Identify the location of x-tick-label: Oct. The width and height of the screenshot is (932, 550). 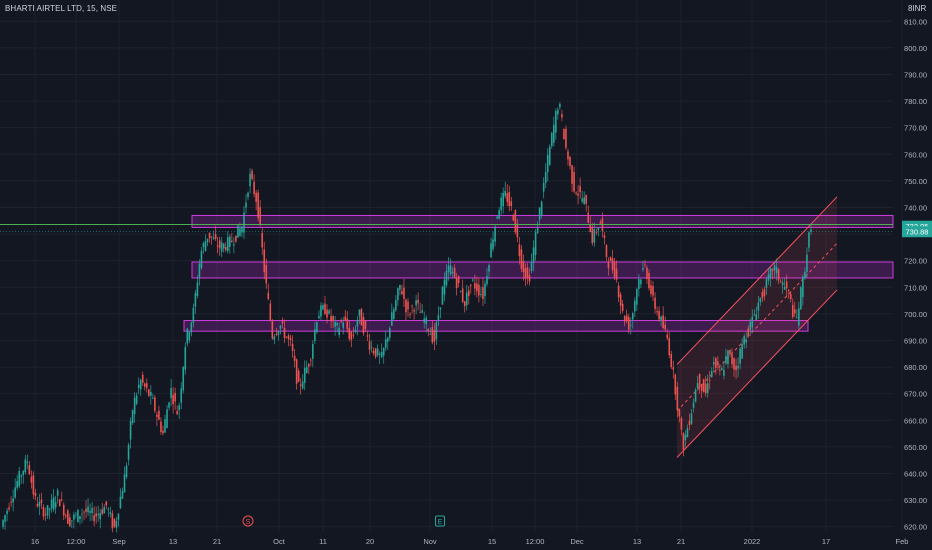
(279, 541).